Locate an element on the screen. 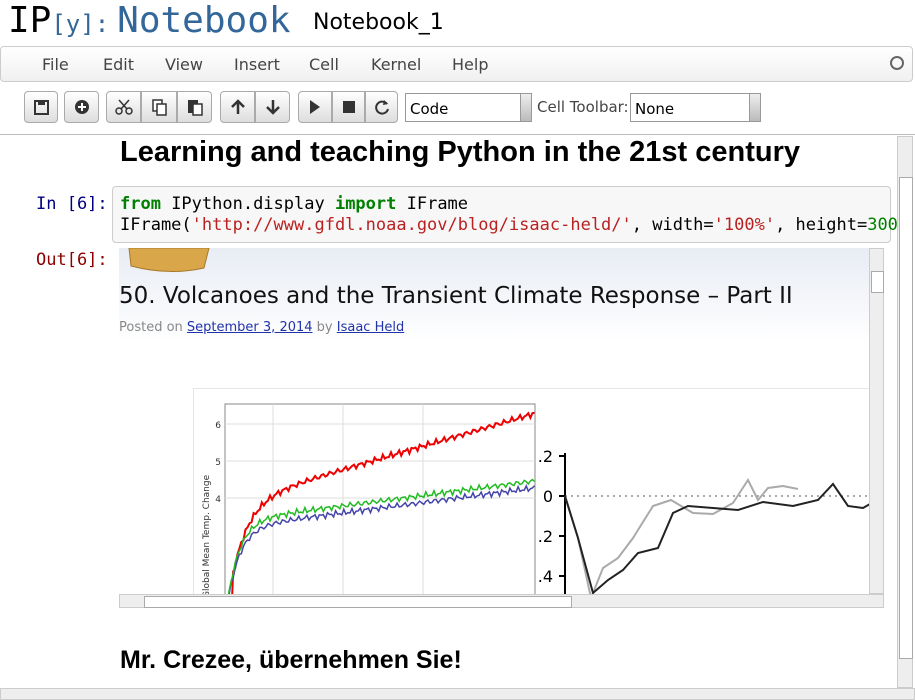 This screenshot has width=915, height=700. menu-item: Cell is located at coordinates (324, 64).